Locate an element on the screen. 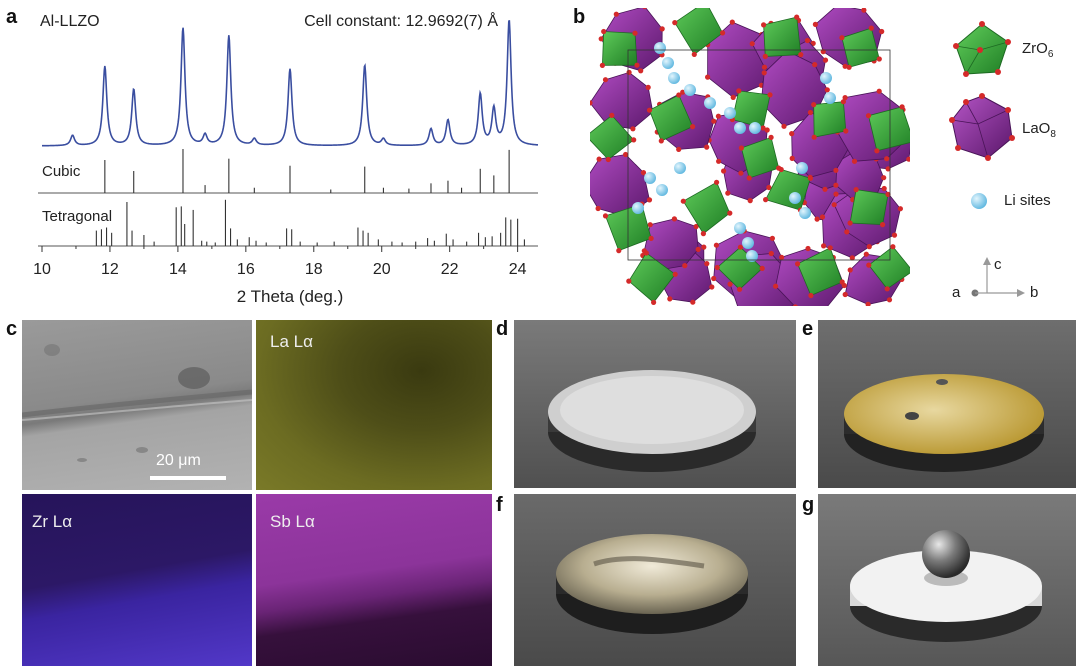 The width and height of the screenshot is (1080, 672). lao8-polyhedron is located at coordinates (860, 175).